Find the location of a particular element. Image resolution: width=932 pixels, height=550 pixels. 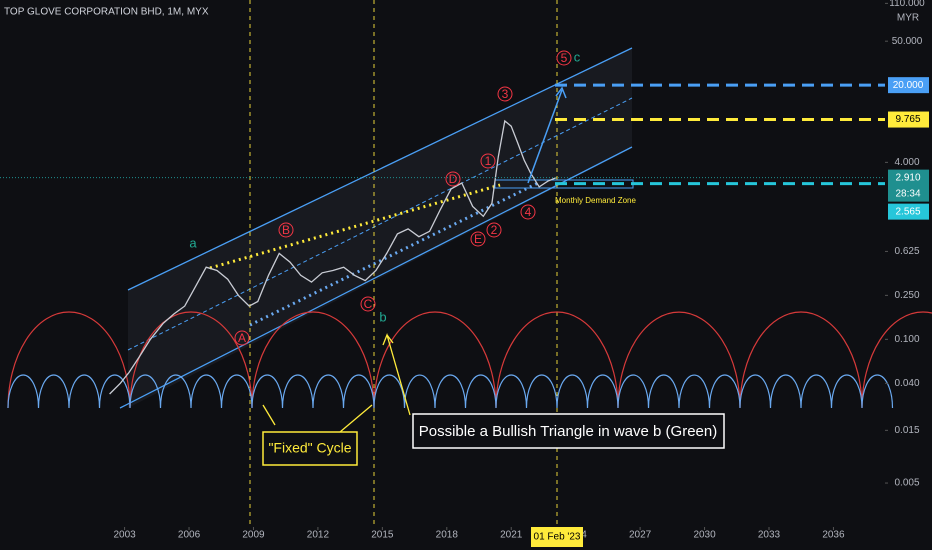

y-tick-label: 0.015 is located at coordinates (906, 430).